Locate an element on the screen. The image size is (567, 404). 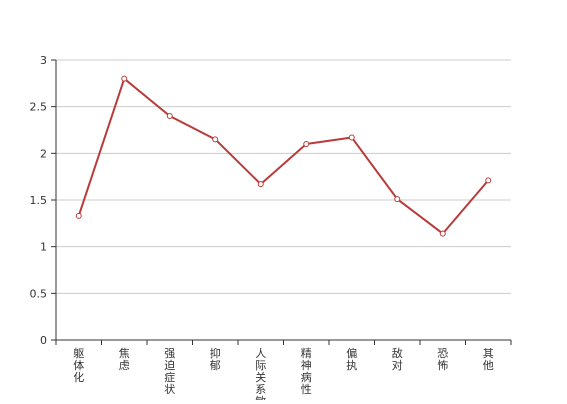
x-tick-label: 强迫症状 is located at coordinates (169, 371).